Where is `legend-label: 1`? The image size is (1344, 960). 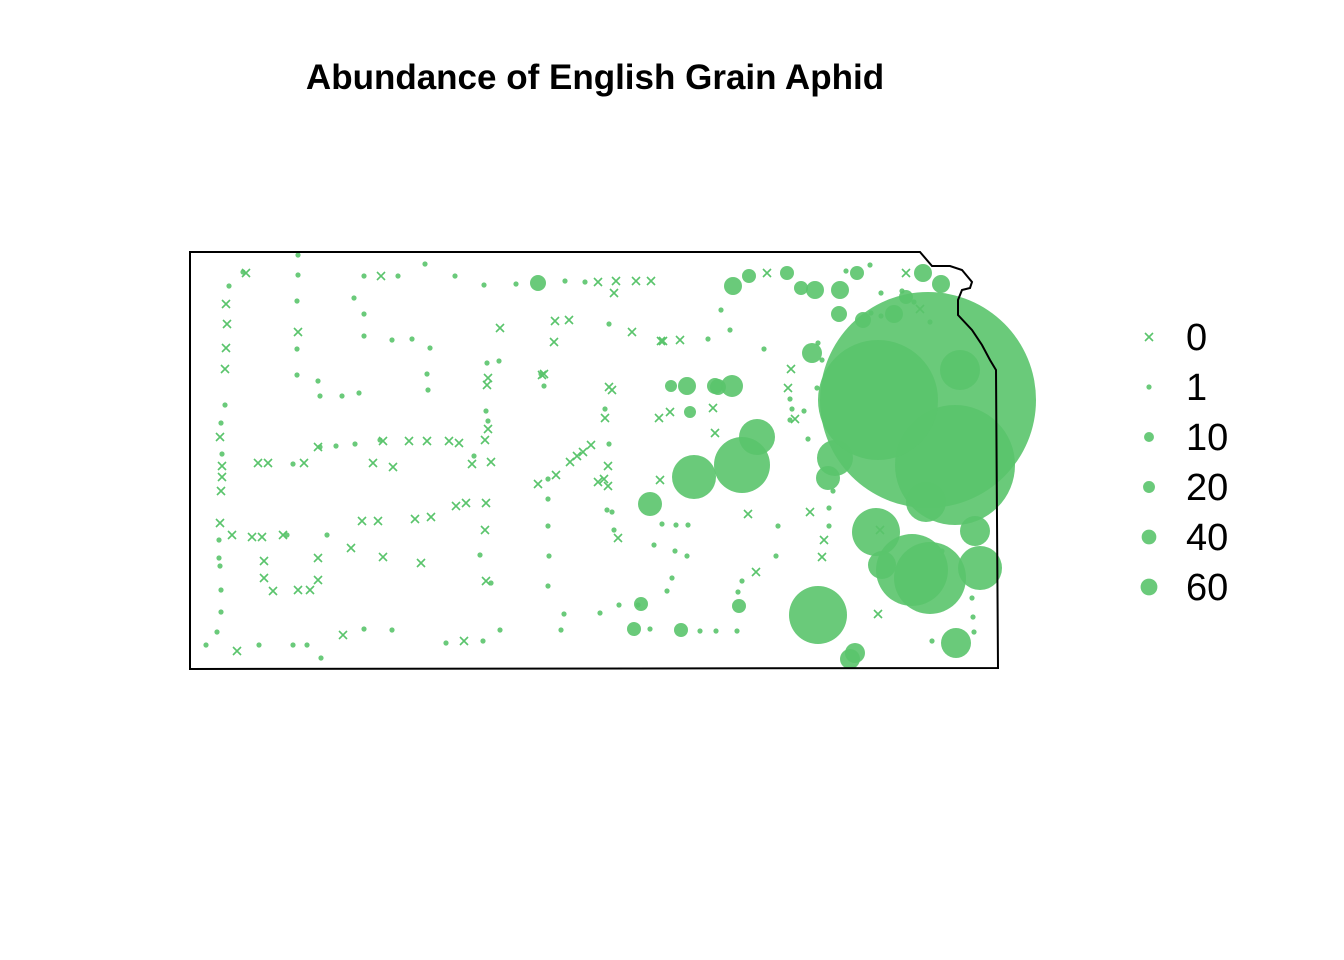
legend-label: 1 is located at coordinates (1196, 388).